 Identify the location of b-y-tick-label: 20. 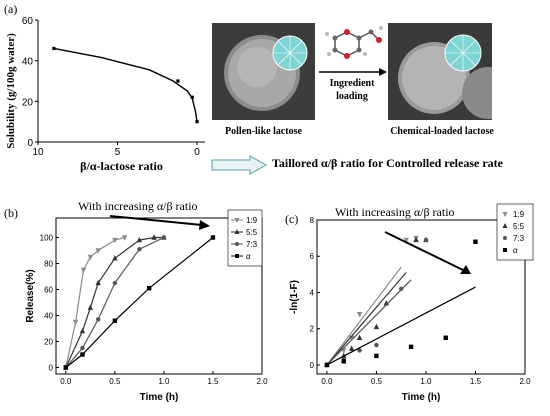
(48, 342).